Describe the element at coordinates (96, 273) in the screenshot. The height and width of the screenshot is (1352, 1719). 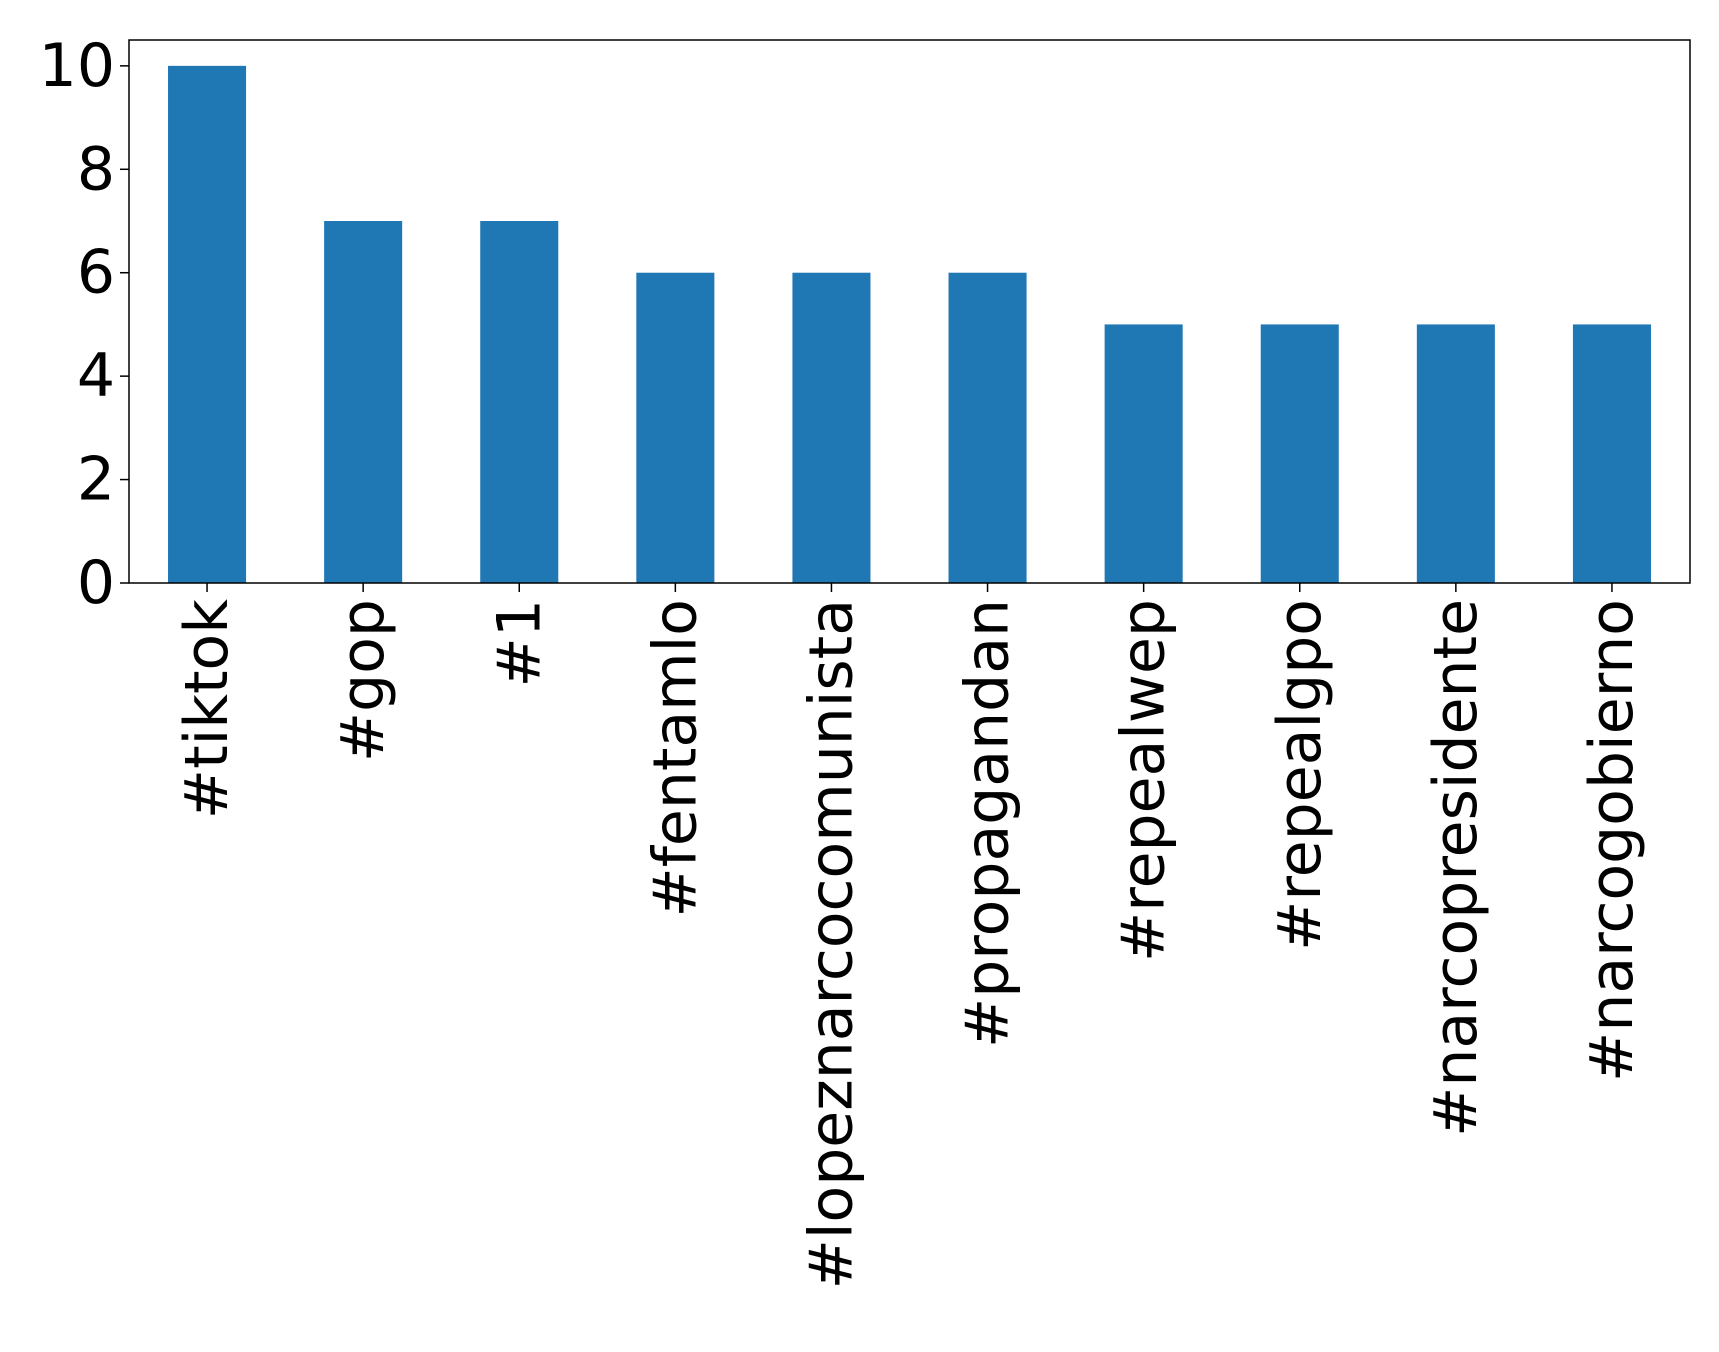
I see `y-tick-label: 6` at that location.